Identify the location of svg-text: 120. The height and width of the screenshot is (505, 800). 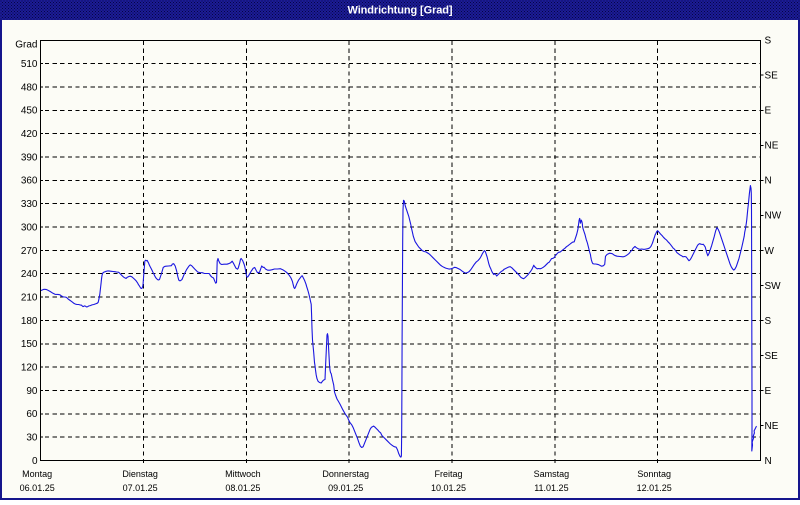
(29, 368).